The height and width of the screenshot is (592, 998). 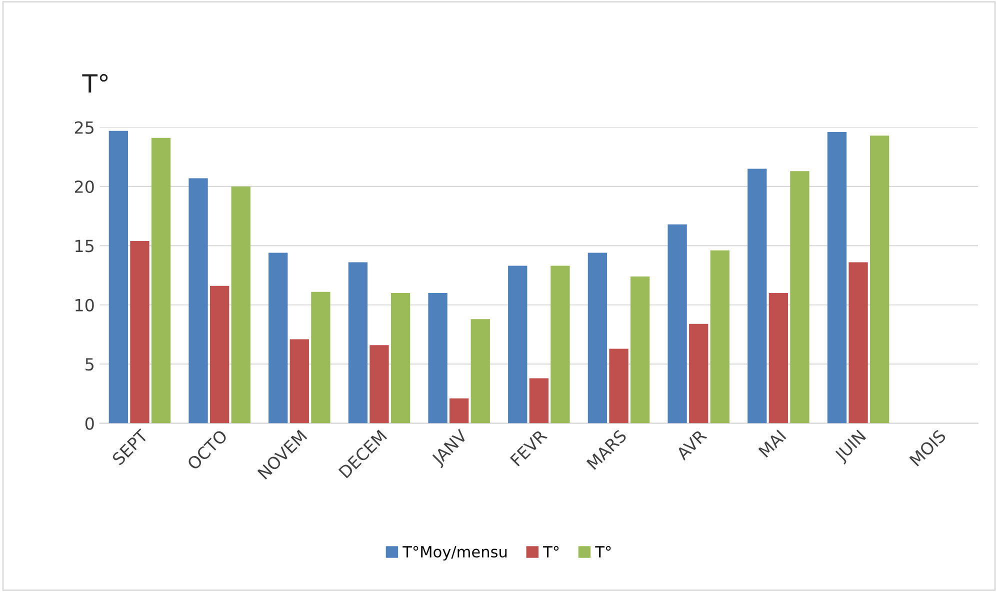 I want to click on y-axis-title: T°, so click(x=95, y=83).